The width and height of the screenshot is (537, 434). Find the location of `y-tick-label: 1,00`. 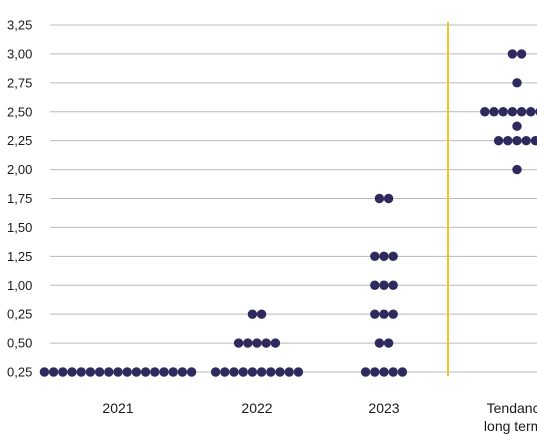

y-tick-label: 1,00 is located at coordinates (19, 285).